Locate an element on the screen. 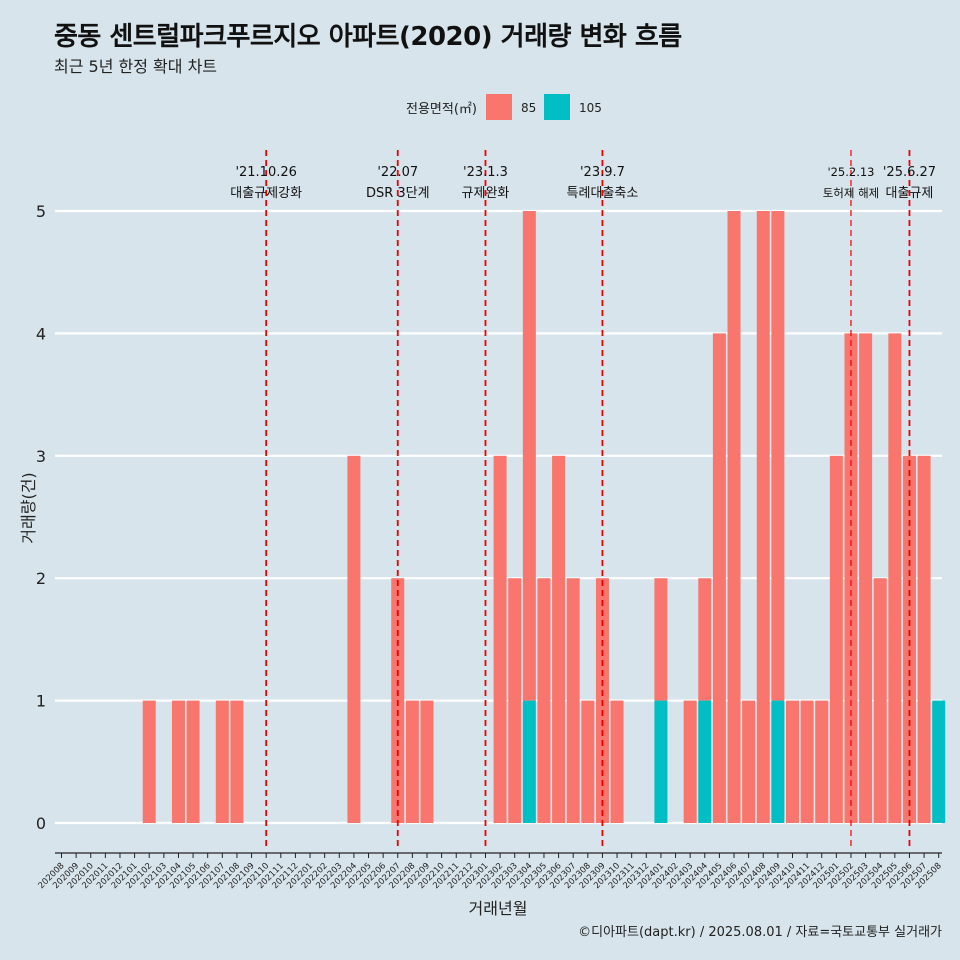  x-axis-title: 거래년월 is located at coordinates (498, 908).